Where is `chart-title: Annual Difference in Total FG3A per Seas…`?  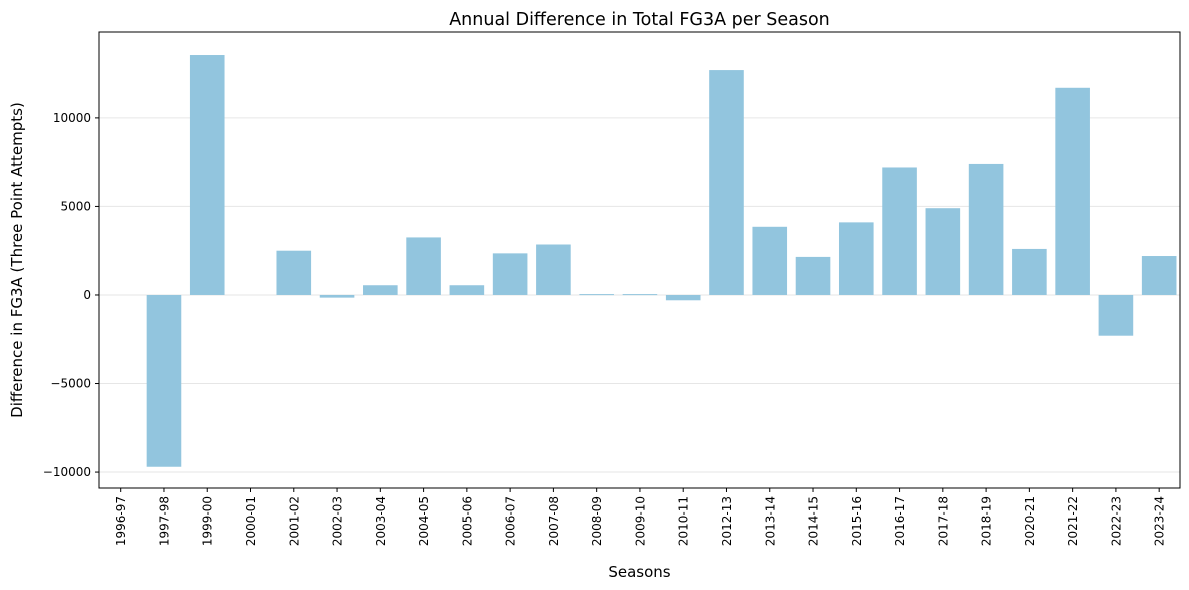 chart-title: Annual Difference in Total FG3A per Seas… is located at coordinates (639, 20).